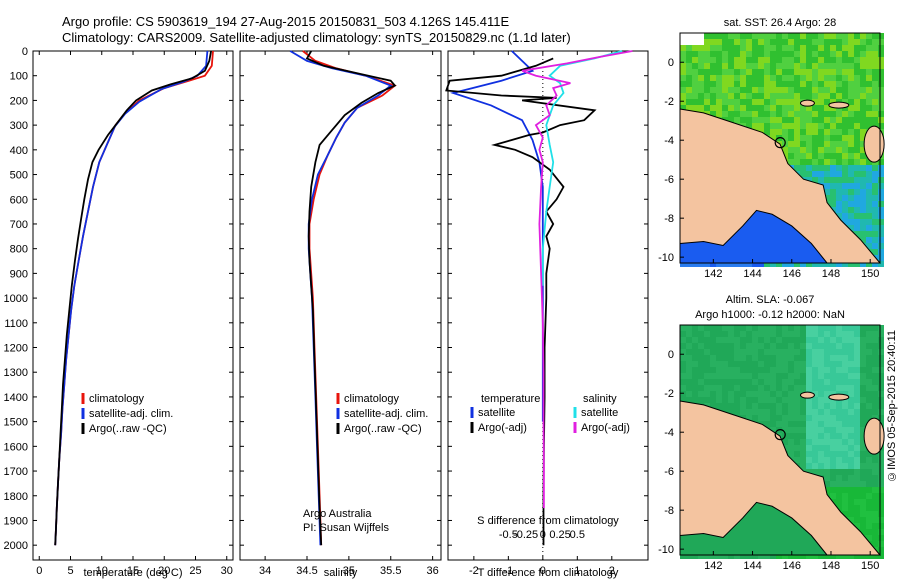 This screenshot has height=580, width=900. What do you see at coordinates (25, 52) in the screenshot?
I see `y-tick-label: 0` at bounding box center [25, 52].